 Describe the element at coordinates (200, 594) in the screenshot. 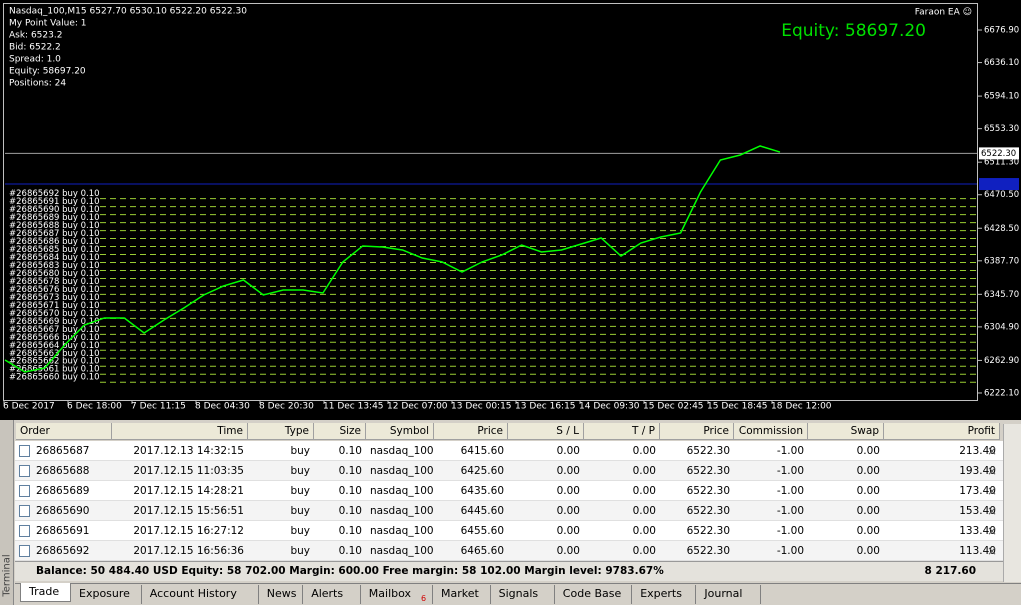

I see `tab: Account History` at that location.